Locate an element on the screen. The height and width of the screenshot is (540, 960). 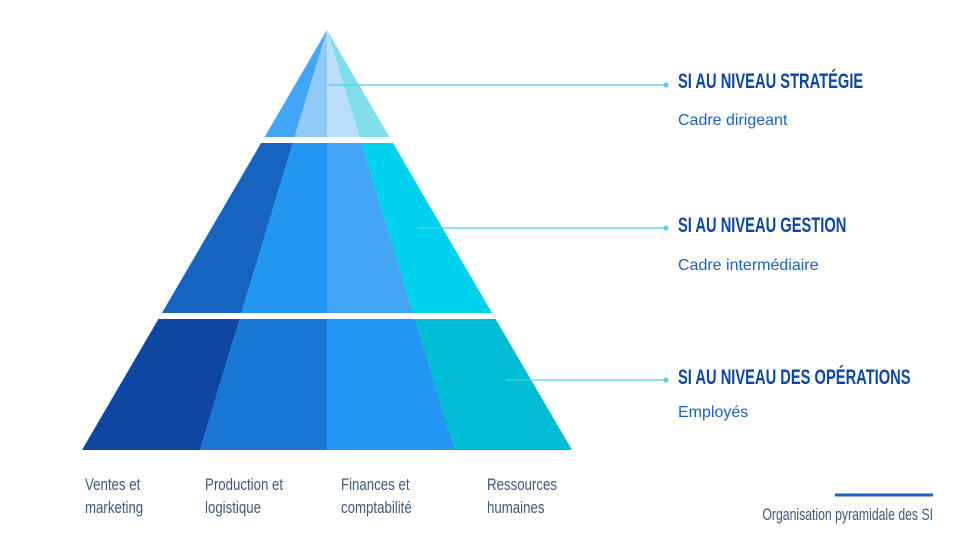
department-label: Ressources humaines is located at coordinates (522, 497).